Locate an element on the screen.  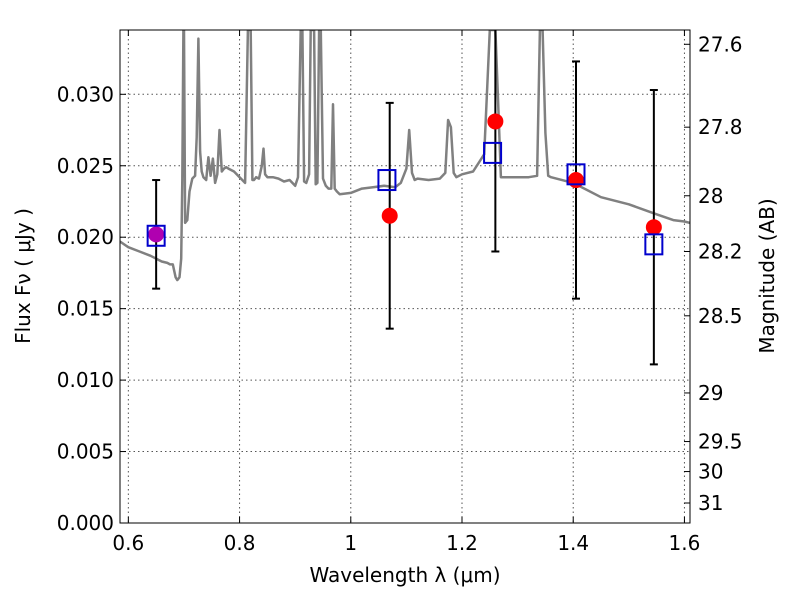
x-axis-label: Wavelength λ (μm) is located at coordinates (404, 575).